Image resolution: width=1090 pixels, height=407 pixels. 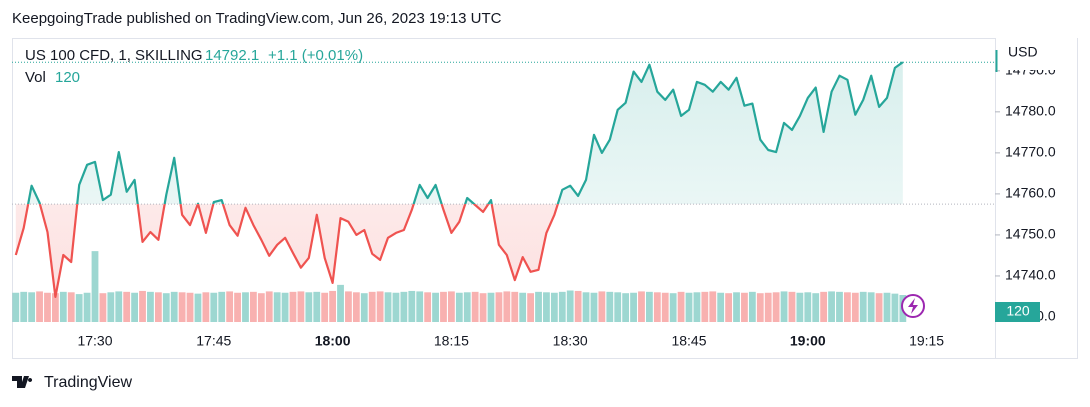 What do you see at coordinates (286, 251) in the screenshot?
I see `line-down` at bounding box center [286, 251].